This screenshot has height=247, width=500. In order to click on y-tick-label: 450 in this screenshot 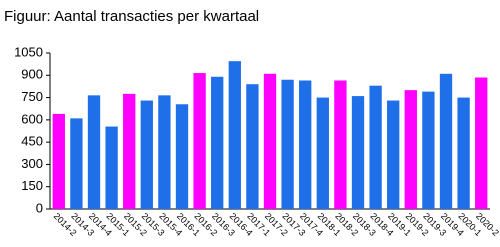, I will do `click(32, 141)`.